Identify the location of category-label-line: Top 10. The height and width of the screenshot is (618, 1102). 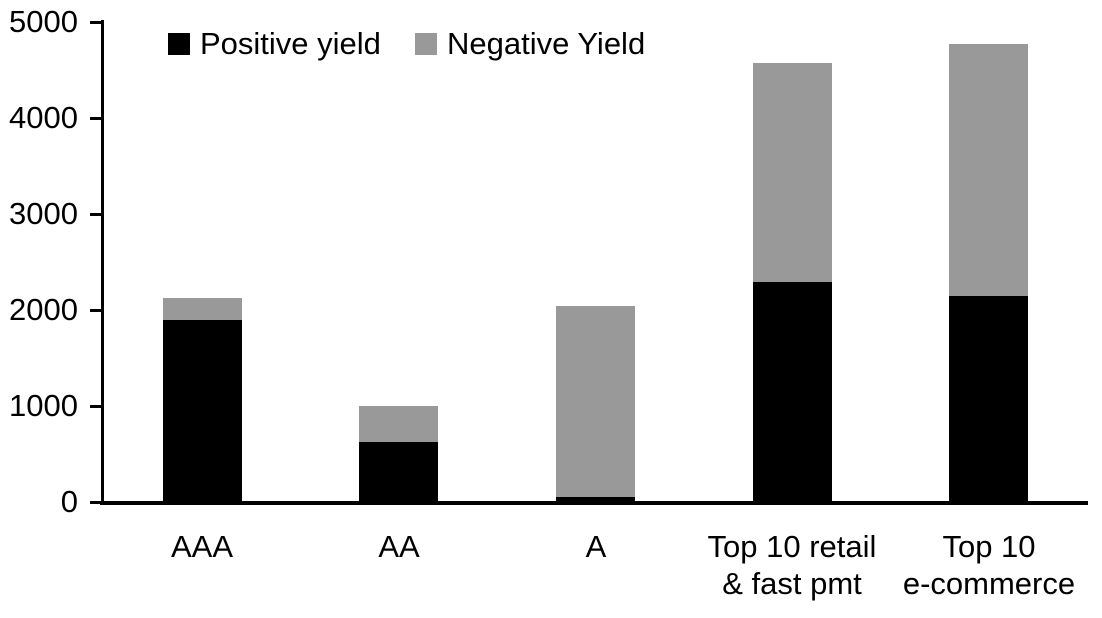
(989, 546).